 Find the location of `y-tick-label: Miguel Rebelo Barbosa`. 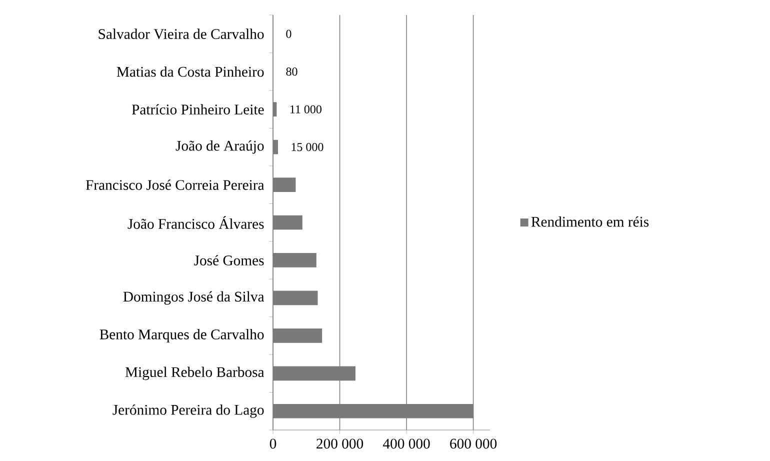

y-tick-label: Miguel Rebelo Barbosa is located at coordinates (194, 373).